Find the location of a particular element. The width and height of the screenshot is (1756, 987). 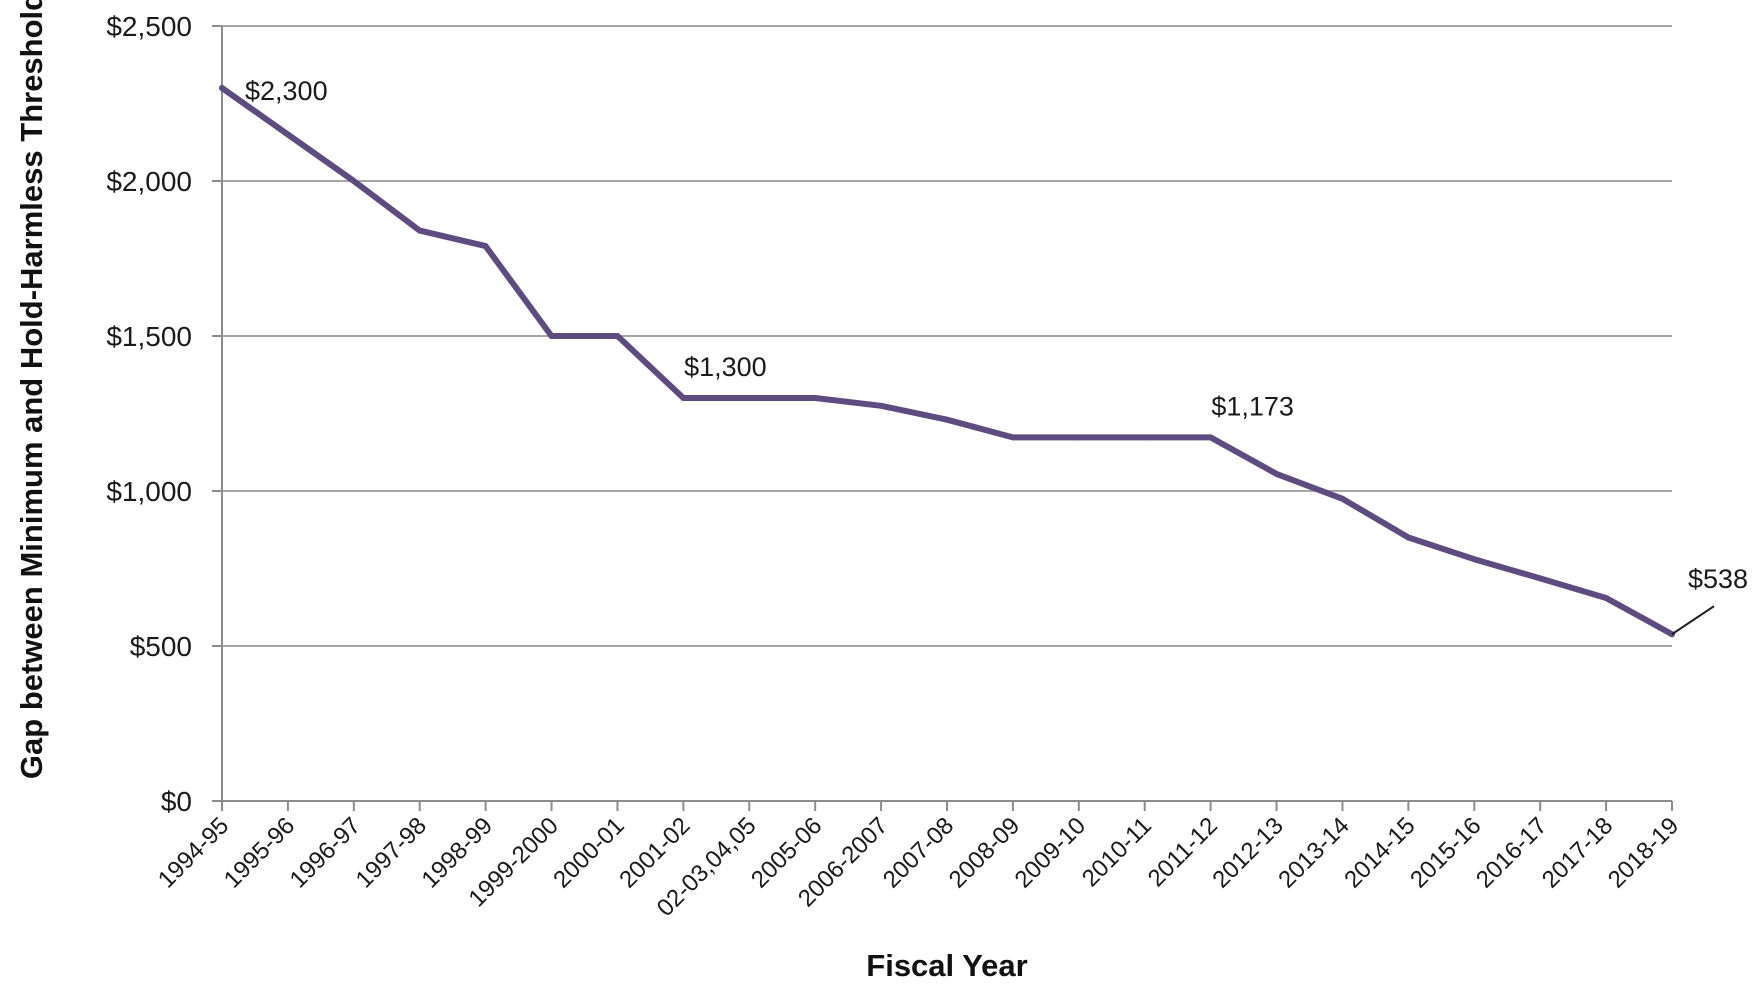

y-tick-label: $1,000 is located at coordinates (149, 491).